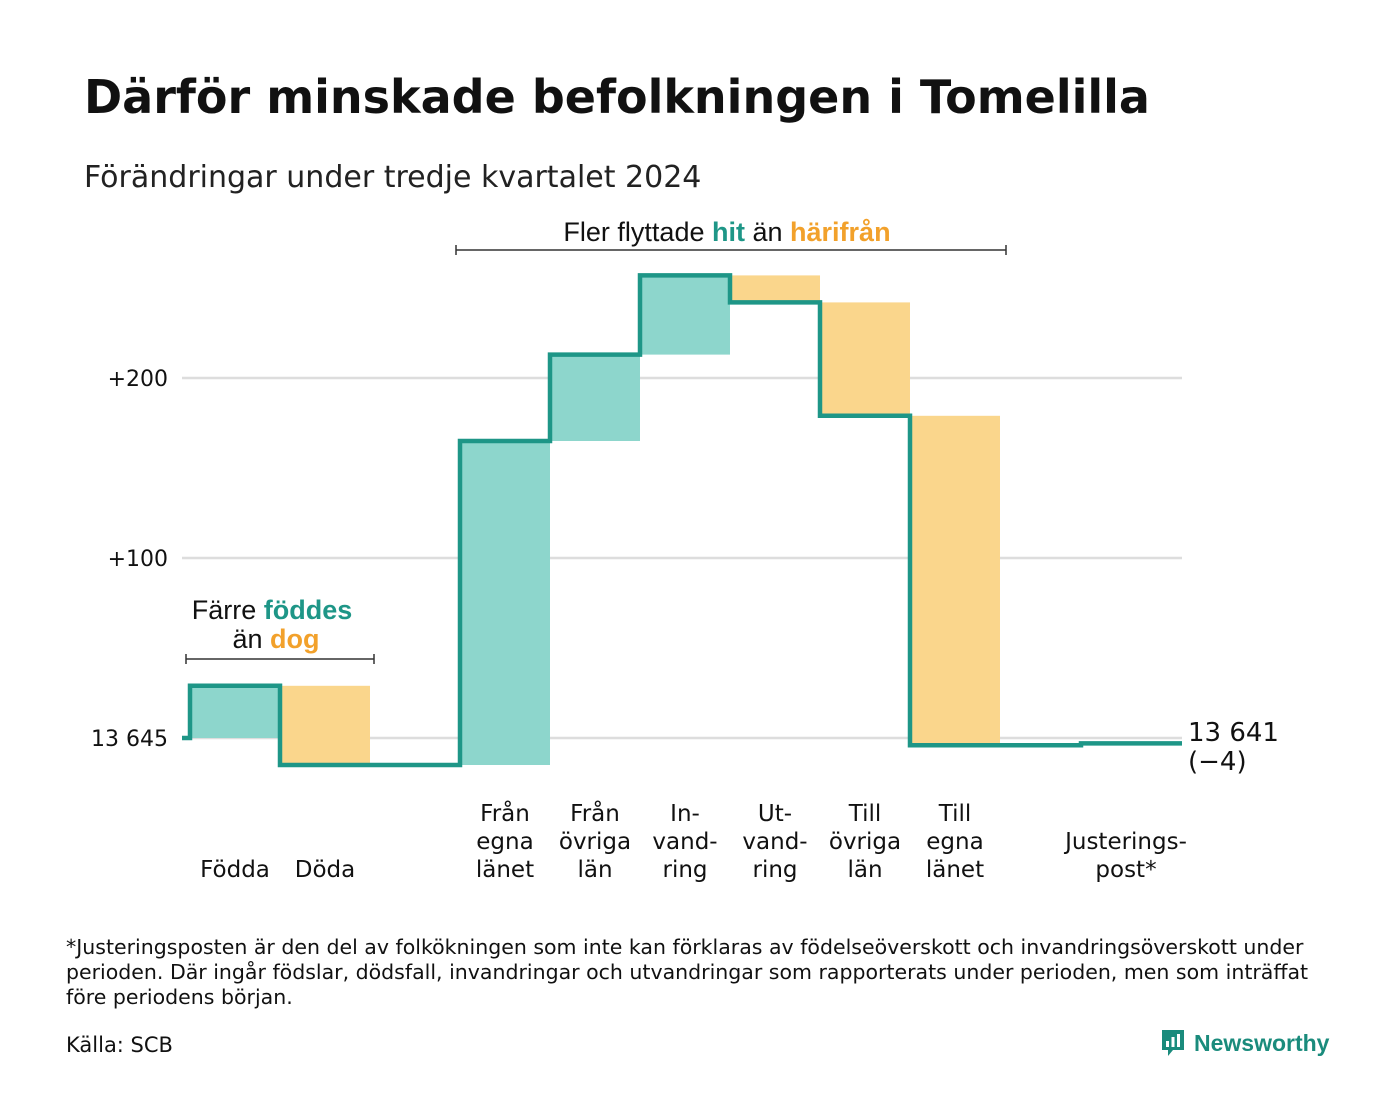 The image size is (1400, 1120). What do you see at coordinates (235, 711) in the screenshot?
I see `bar-födda` at bounding box center [235, 711].